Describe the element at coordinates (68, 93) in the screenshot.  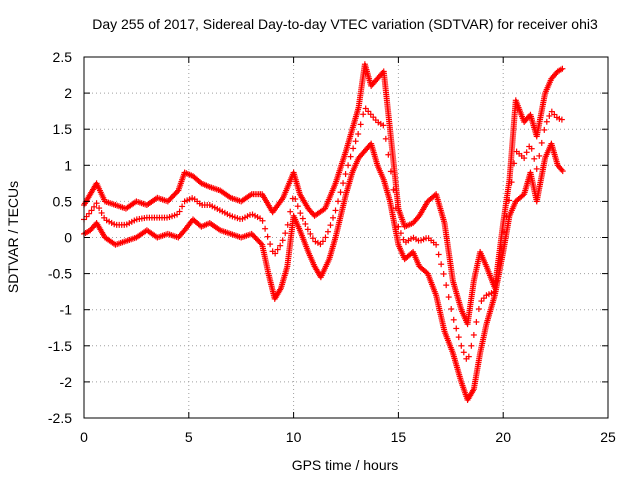
I see `y-tick-label: 2` at that location.